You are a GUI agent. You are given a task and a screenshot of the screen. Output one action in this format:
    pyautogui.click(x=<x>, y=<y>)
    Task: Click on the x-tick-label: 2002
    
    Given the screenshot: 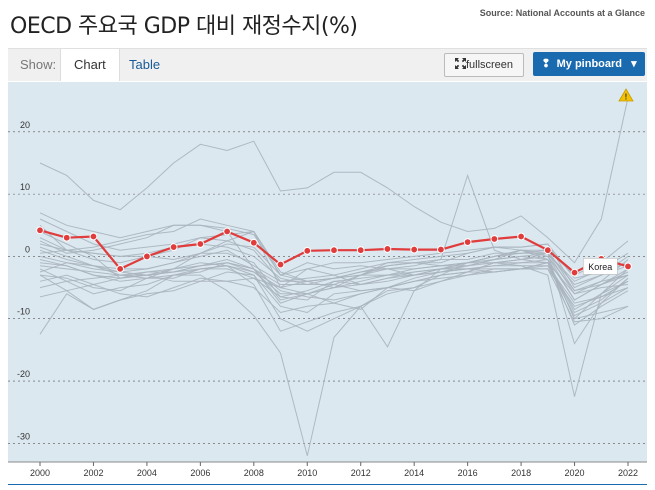 What is the action you would take?
    pyautogui.click(x=93, y=473)
    